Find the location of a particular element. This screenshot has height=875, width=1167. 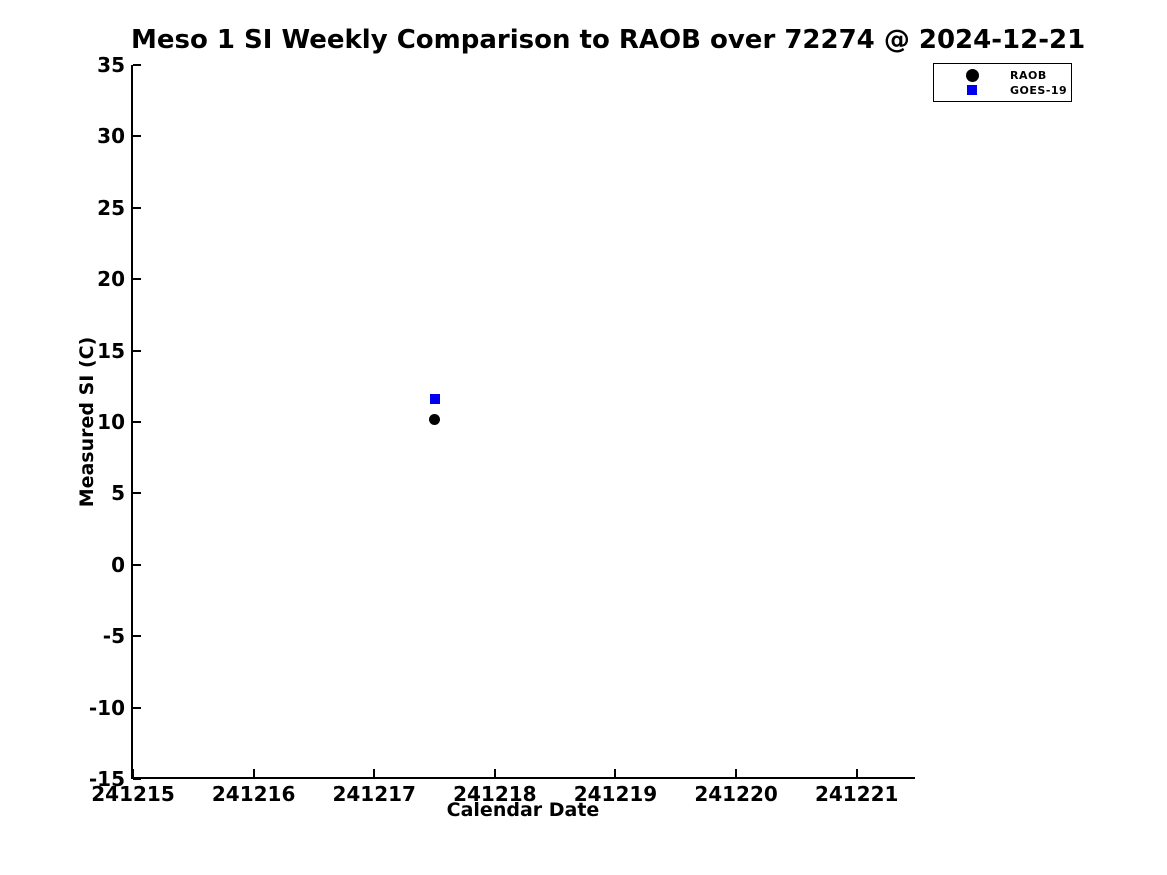

x-tick-label: 241215 is located at coordinates (133, 794).